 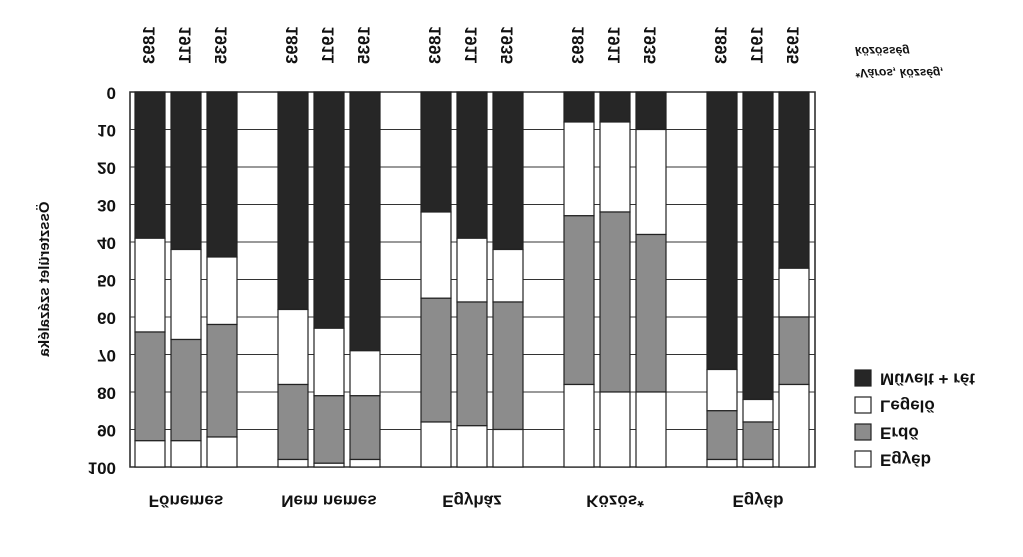 What do you see at coordinates (106, 318) in the screenshot?
I see `y-tick-label: 60` at bounding box center [106, 318].